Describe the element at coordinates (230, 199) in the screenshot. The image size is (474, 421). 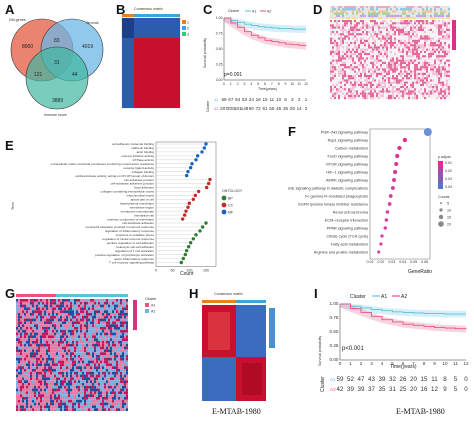
I see `go-legend-bp-e: BP` at that location.